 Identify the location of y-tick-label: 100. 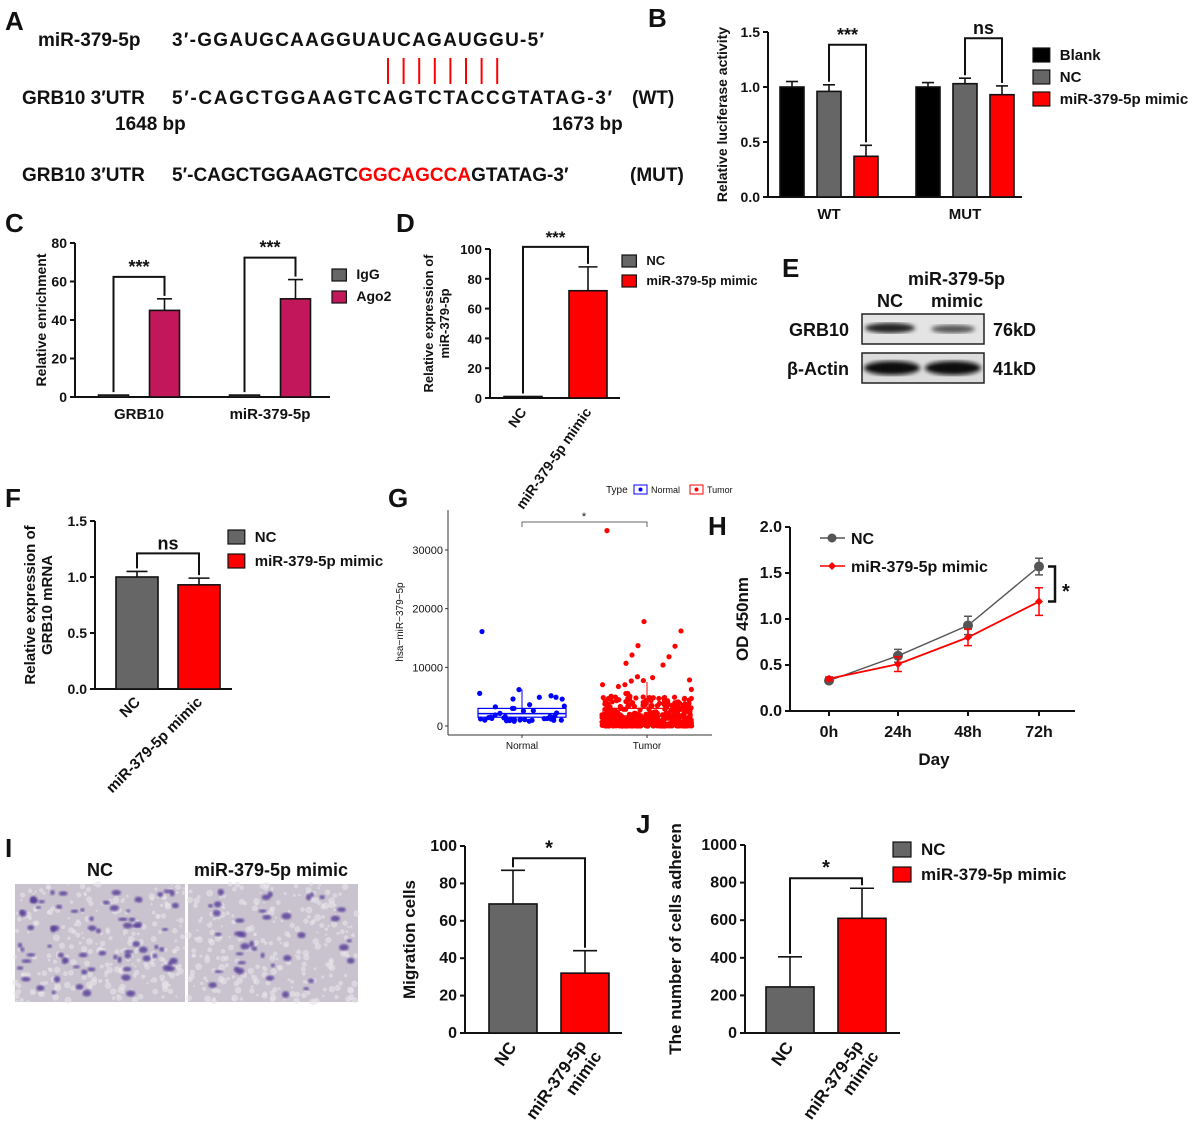
(443, 846).